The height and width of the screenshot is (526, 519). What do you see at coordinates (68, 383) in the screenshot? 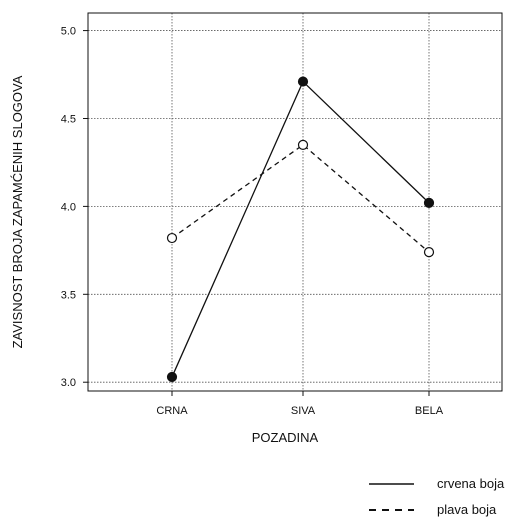
I see `y-tick-label: 3.0` at bounding box center [68, 383].